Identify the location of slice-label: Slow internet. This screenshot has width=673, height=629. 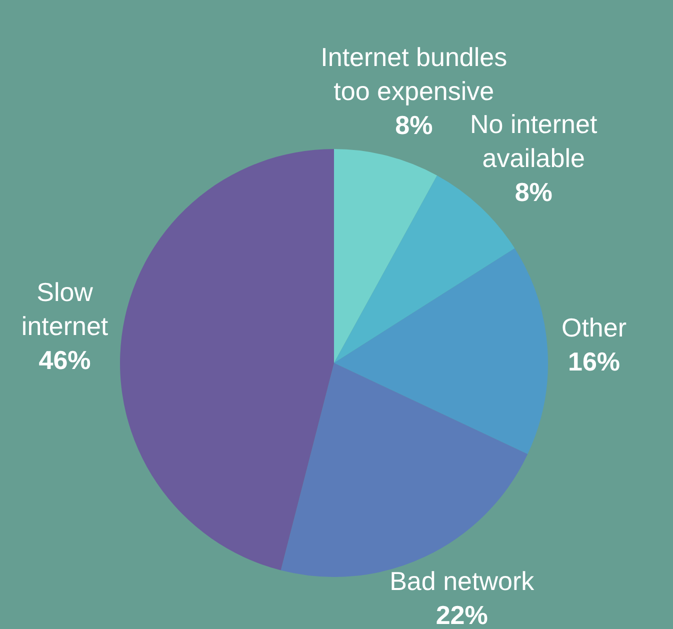
(65, 309).